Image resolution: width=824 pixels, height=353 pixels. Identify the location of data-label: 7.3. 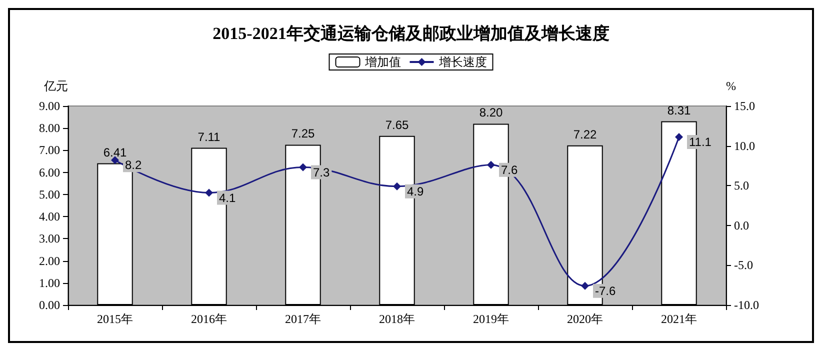
(321, 172).